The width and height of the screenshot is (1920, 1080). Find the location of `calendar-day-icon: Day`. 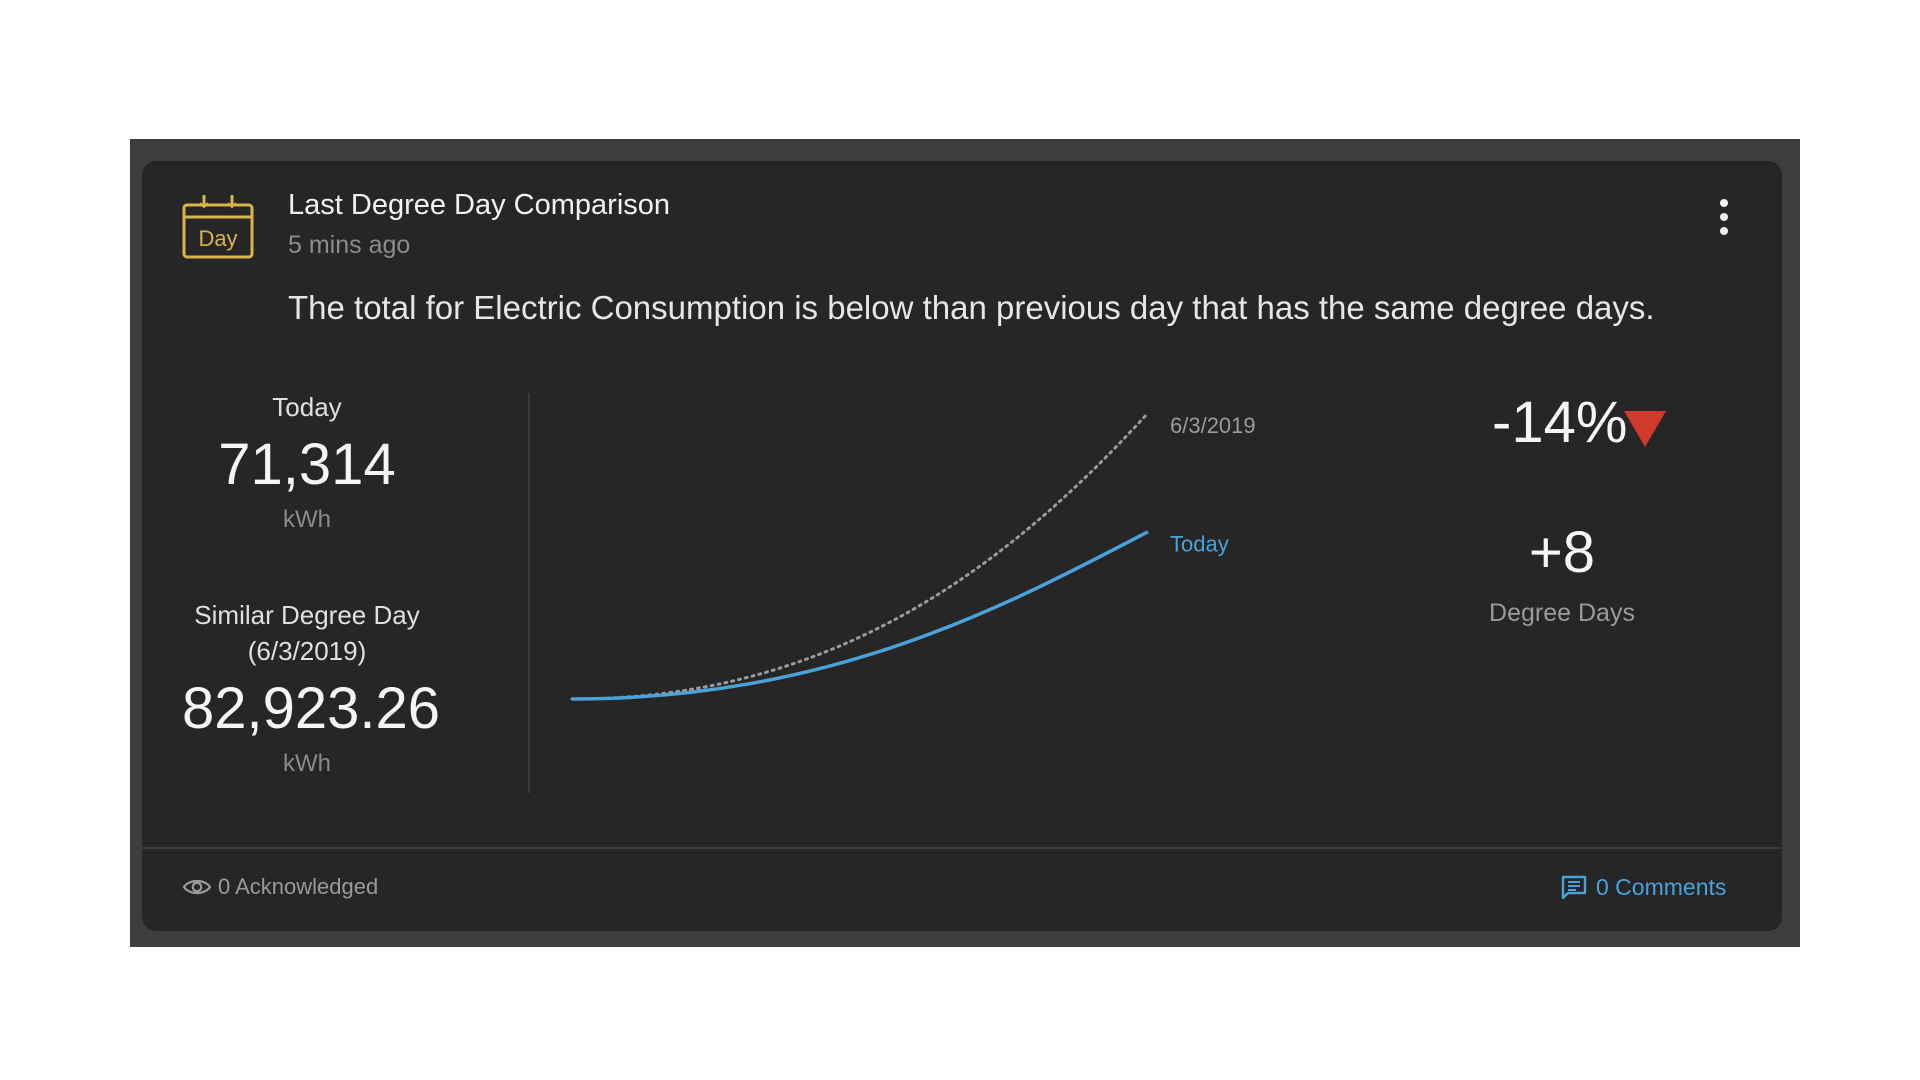

calendar-day-icon: Day is located at coordinates (218, 226).